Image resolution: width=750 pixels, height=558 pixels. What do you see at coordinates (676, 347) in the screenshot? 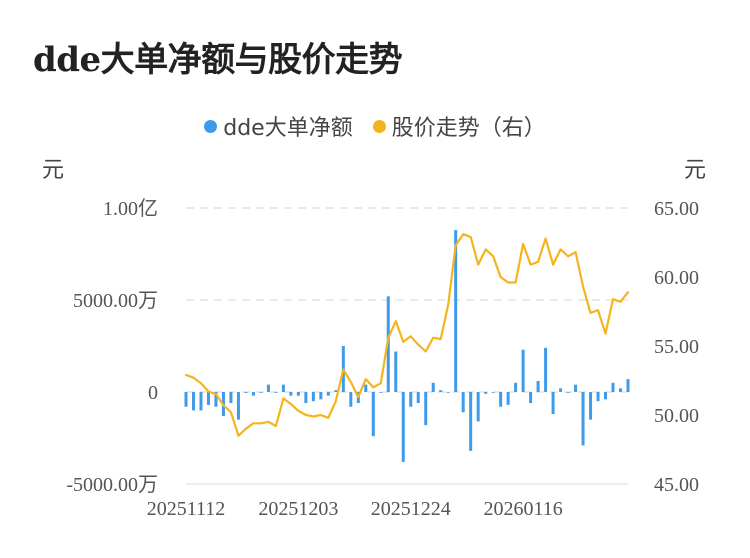
I see `right-tick-label: 55.00` at bounding box center [676, 347].